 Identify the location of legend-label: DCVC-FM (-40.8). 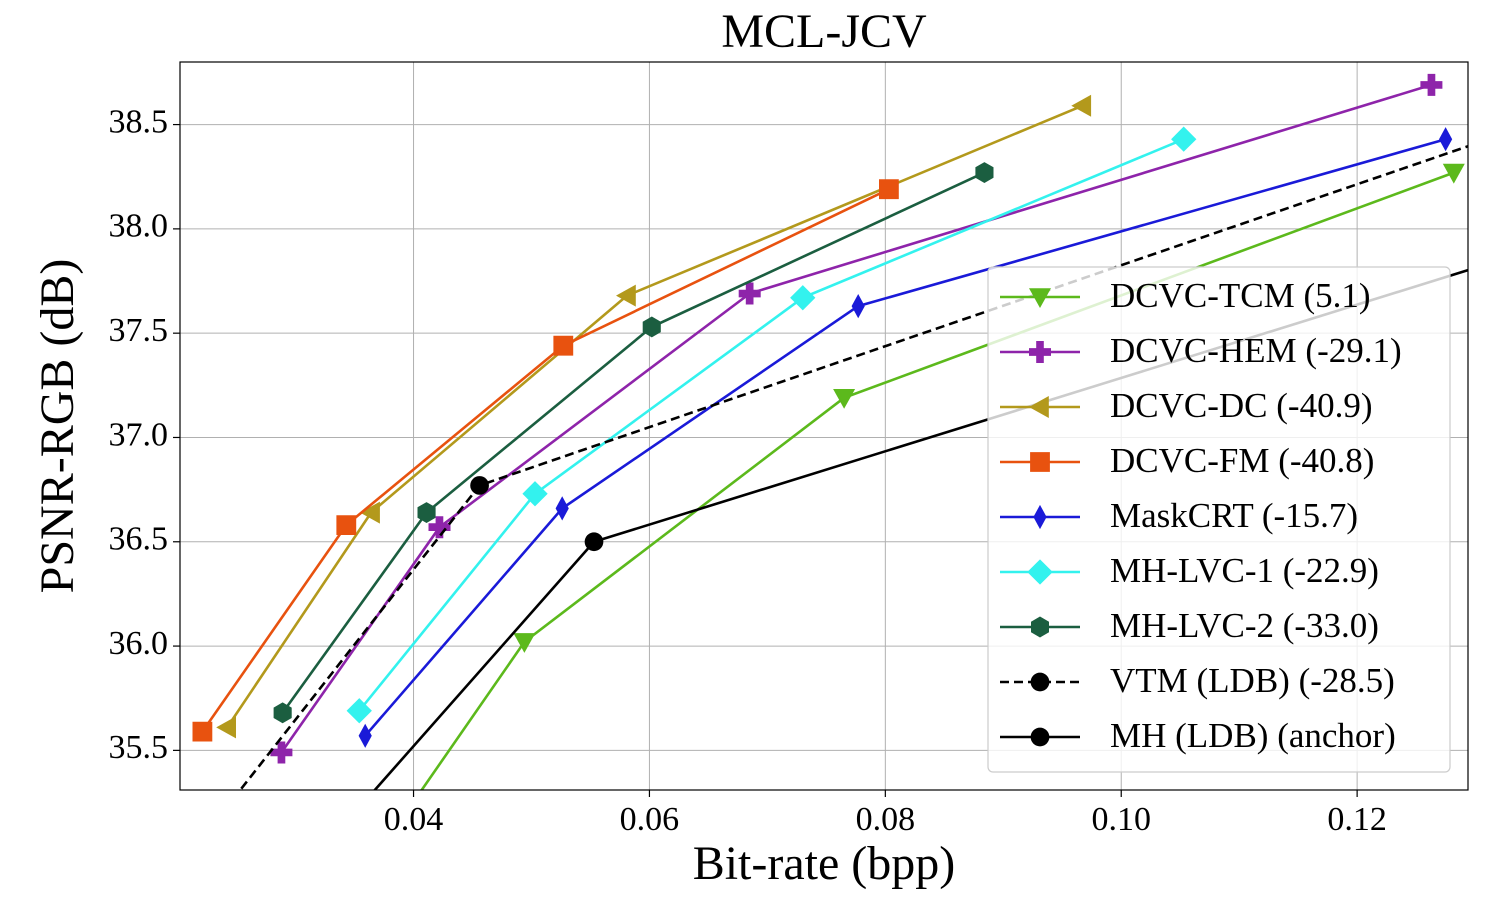
(1242, 460).